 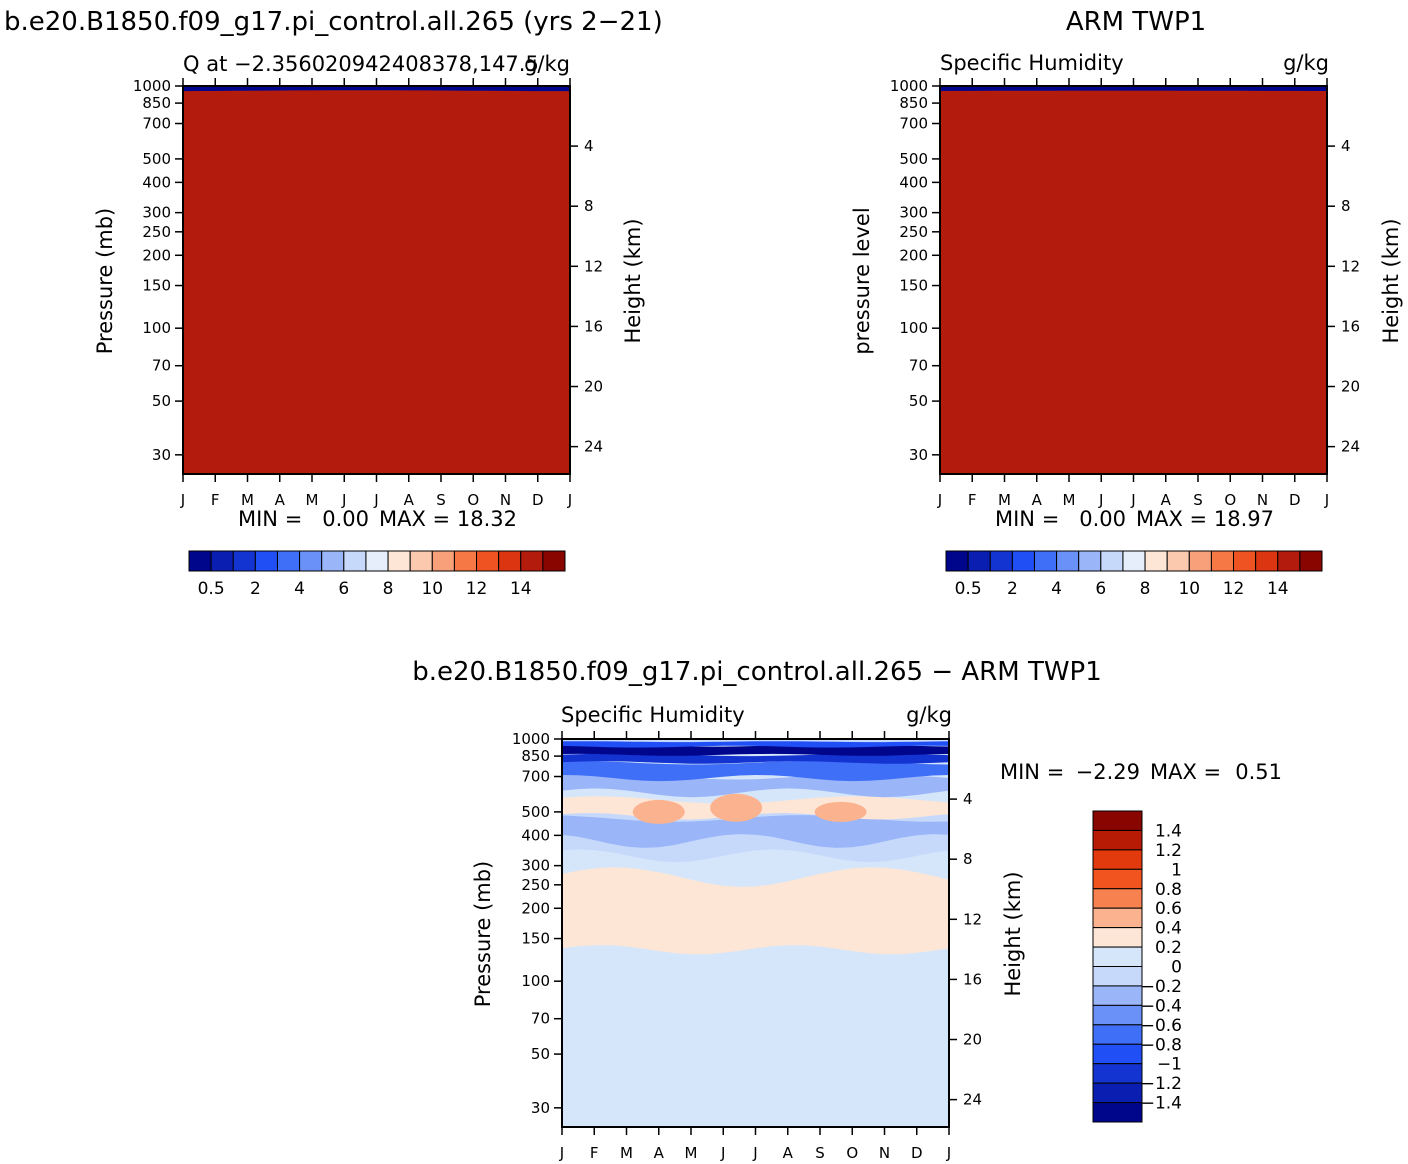 I want to click on y-tick-label: 50, so click(x=540, y=1054).